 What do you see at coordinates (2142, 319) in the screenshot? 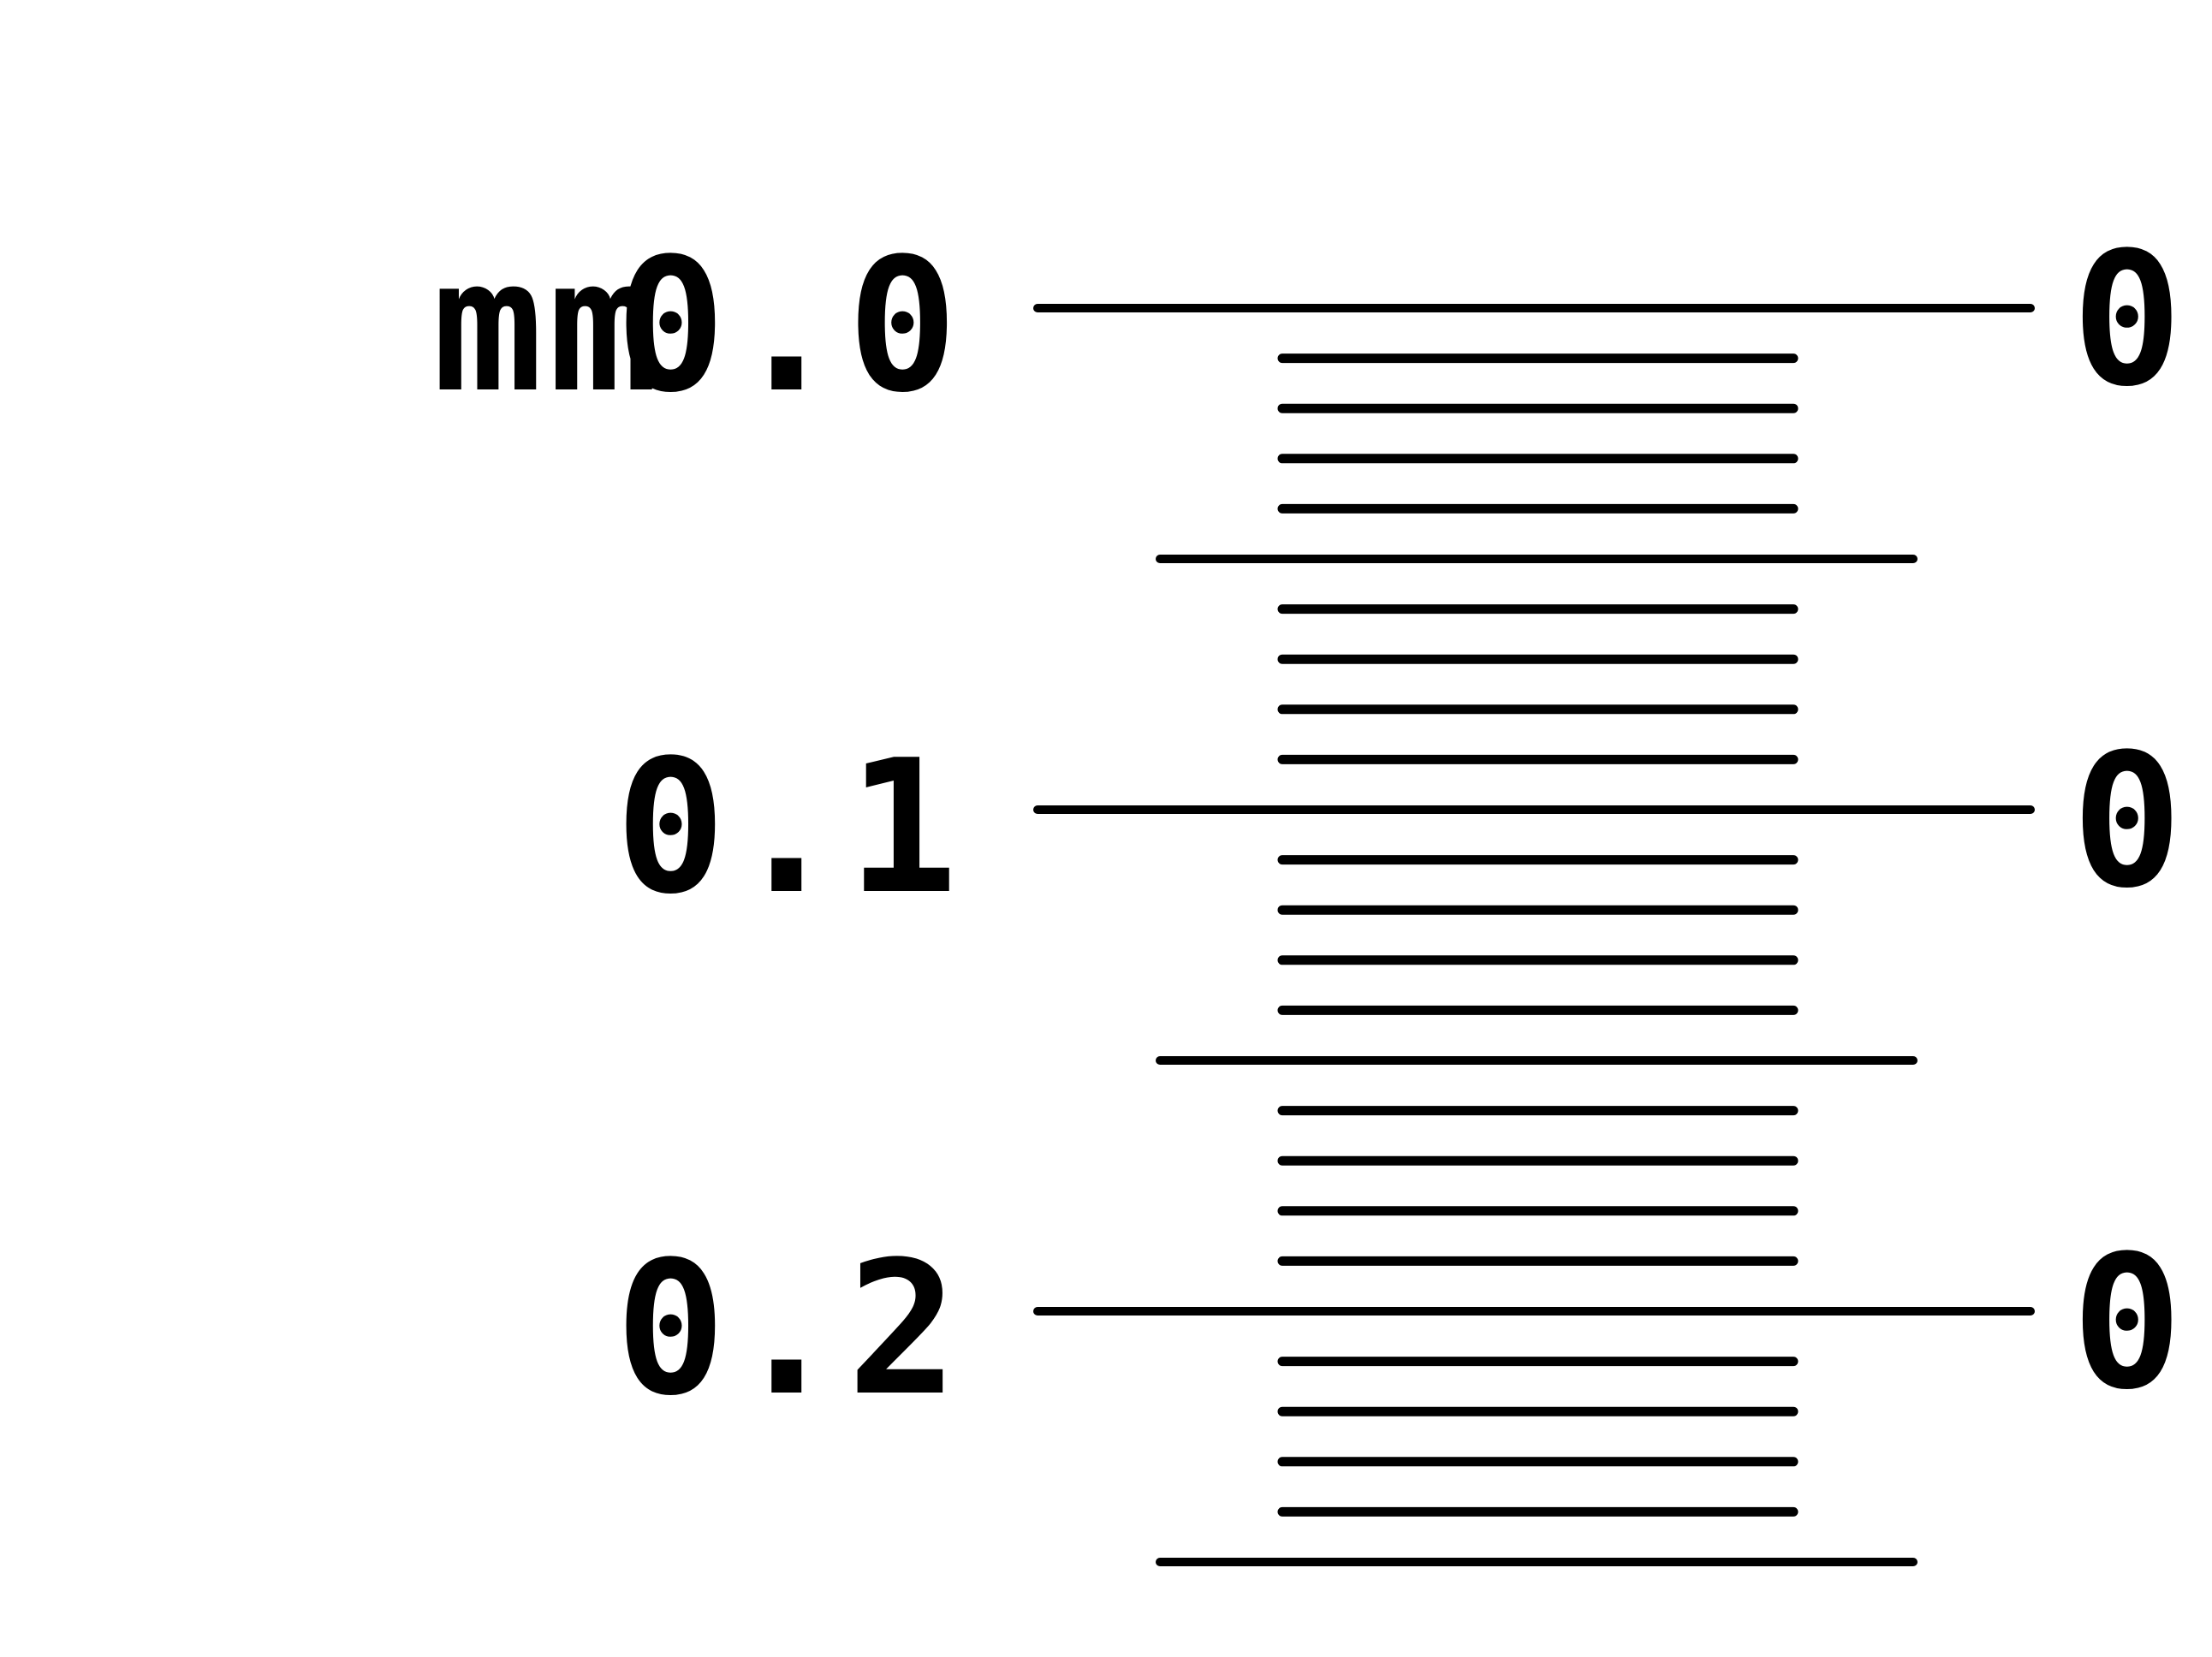
I see `right-label-major-0: 0.` at bounding box center [2142, 319].